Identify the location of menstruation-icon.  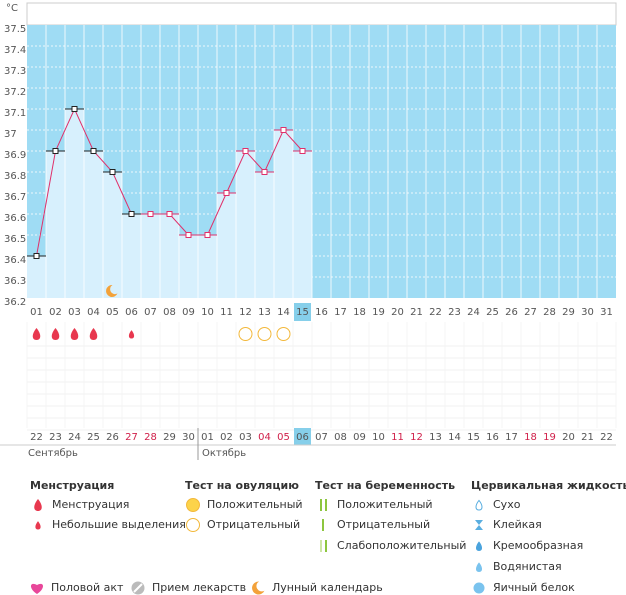
(55, 334).